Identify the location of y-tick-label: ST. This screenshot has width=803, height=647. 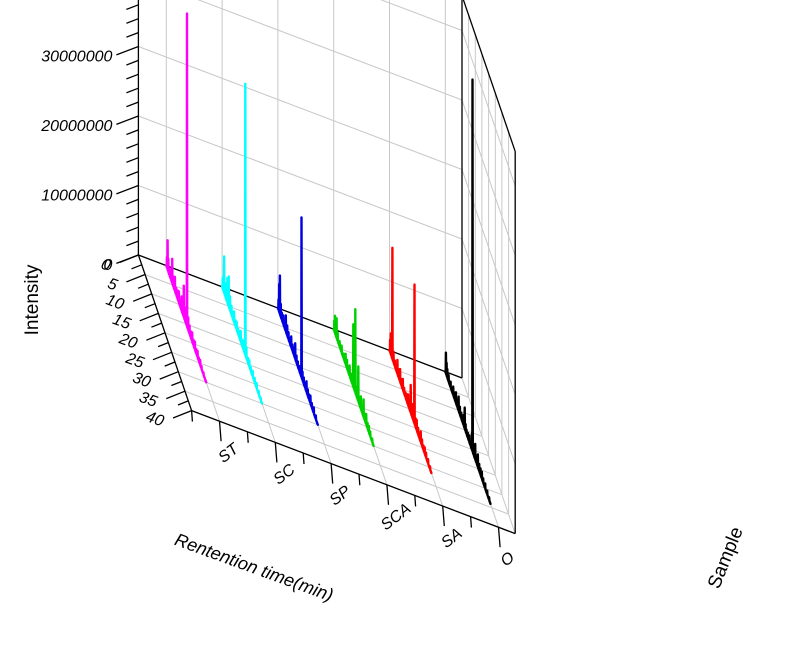
(229, 453).